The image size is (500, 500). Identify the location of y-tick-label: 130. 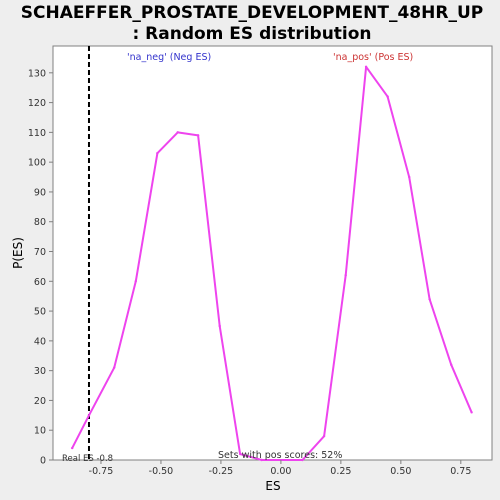
(37, 73).